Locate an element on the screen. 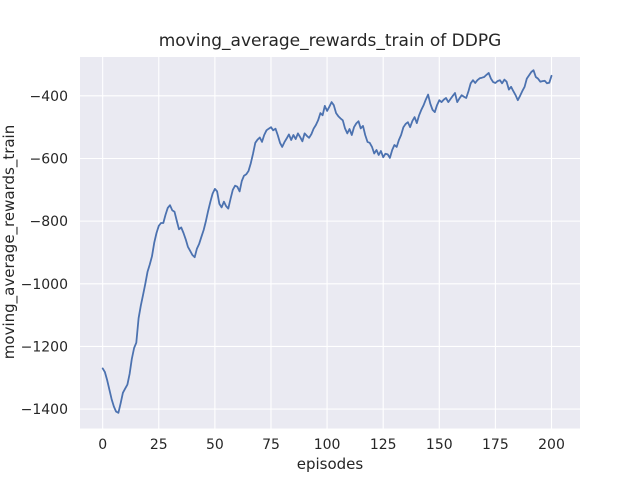  y-tick-label: −1200 is located at coordinates (44, 347).